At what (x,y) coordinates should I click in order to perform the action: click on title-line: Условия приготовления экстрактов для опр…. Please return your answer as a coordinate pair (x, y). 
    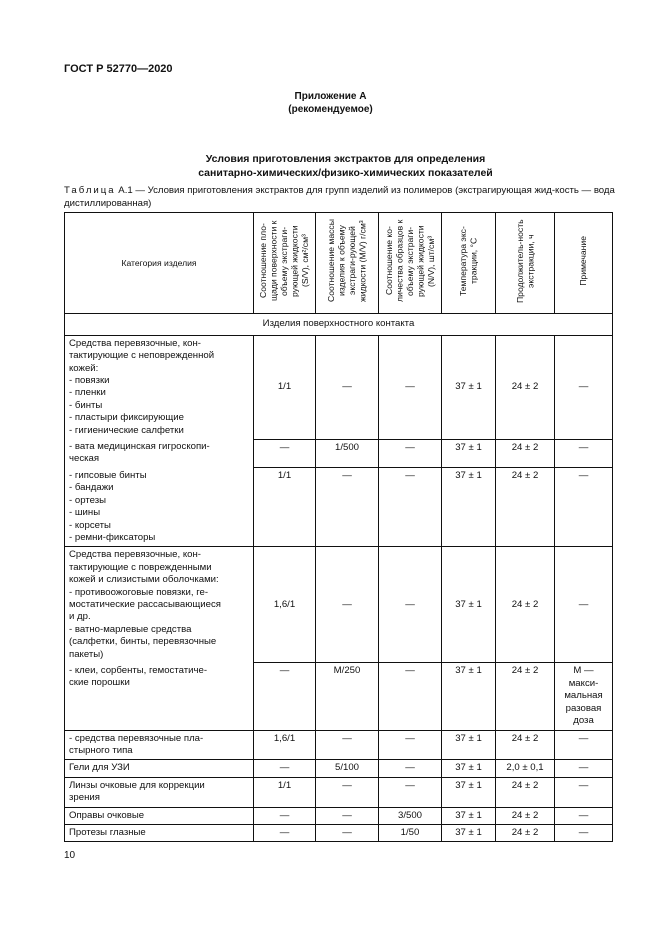
    Looking at the image, I should click on (345, 159).